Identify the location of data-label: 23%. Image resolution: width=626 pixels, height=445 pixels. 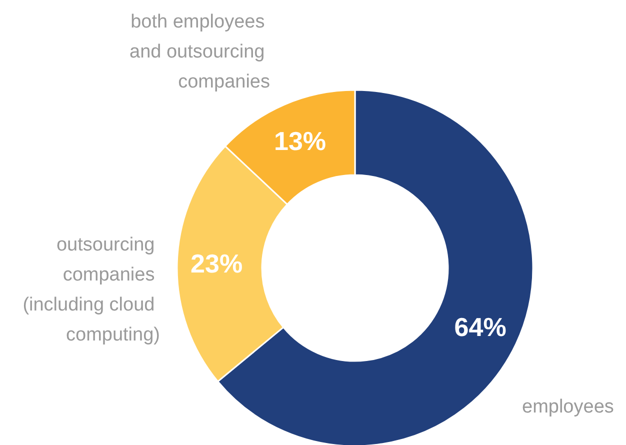
(216, 263).